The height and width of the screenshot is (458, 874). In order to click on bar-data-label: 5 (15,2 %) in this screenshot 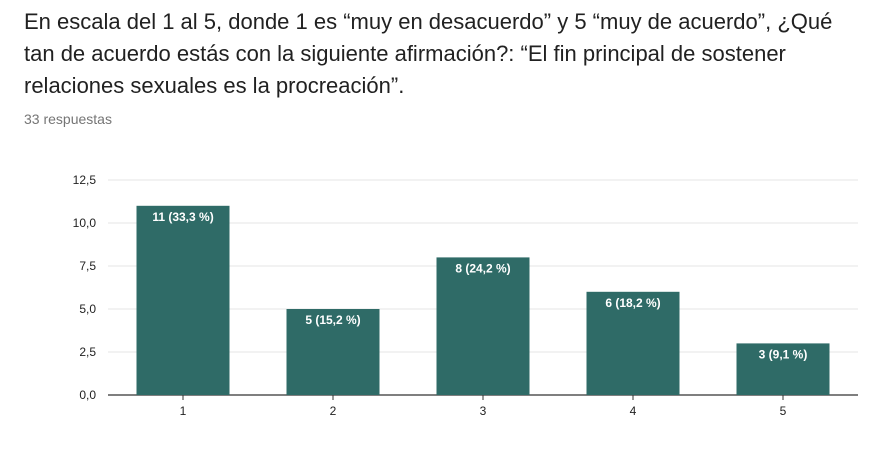, I will do `click(332, 320)`.